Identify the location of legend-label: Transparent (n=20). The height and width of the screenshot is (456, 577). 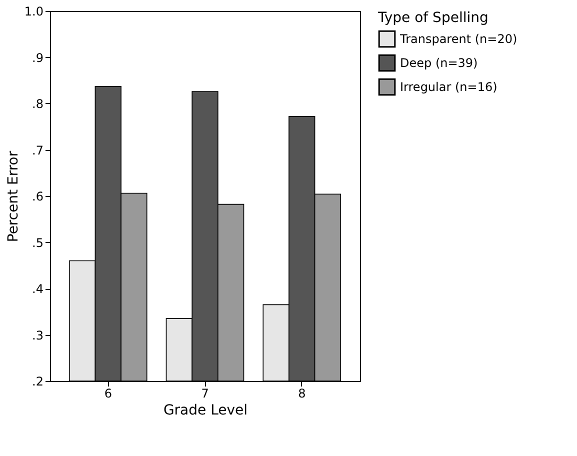
(458, 39).